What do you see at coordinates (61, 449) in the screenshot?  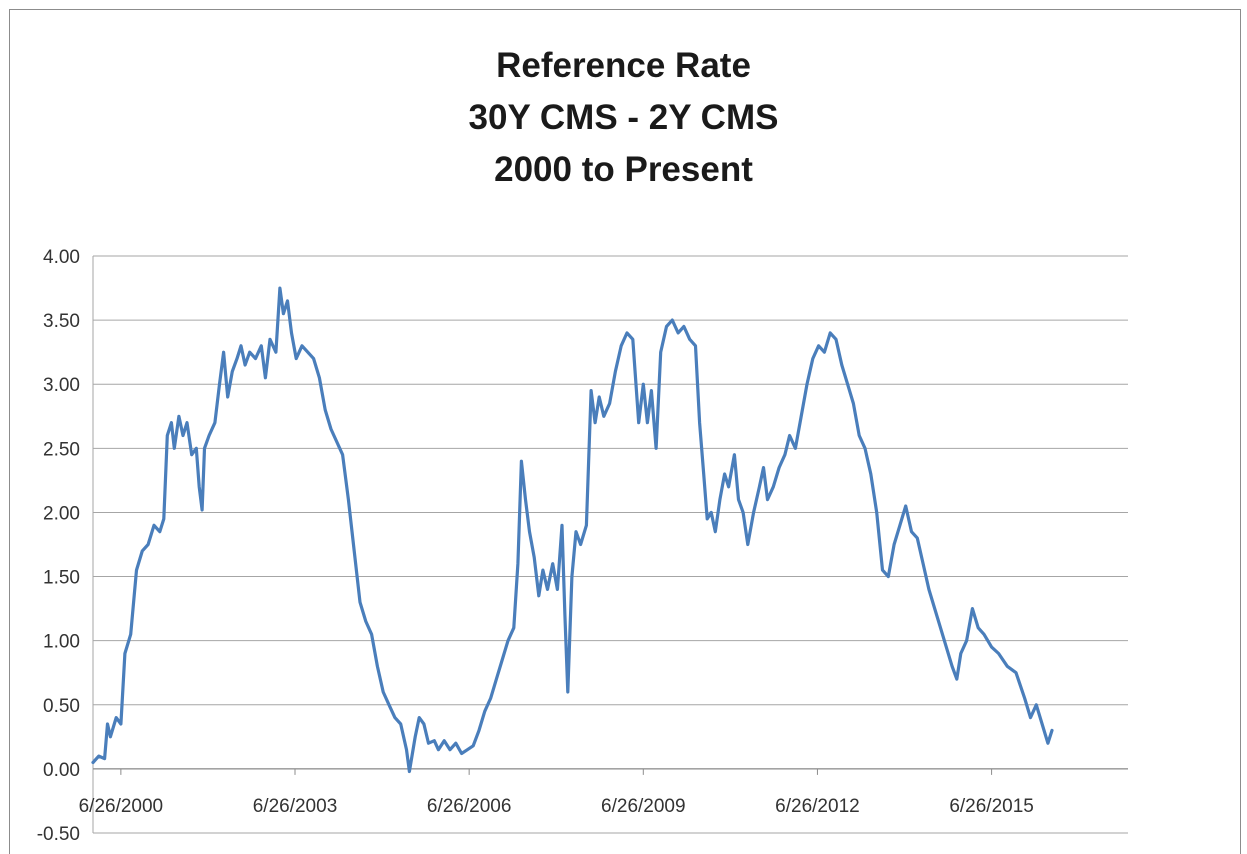 I see `y-tick-label: 2.50` at bounding box center [61, 449].